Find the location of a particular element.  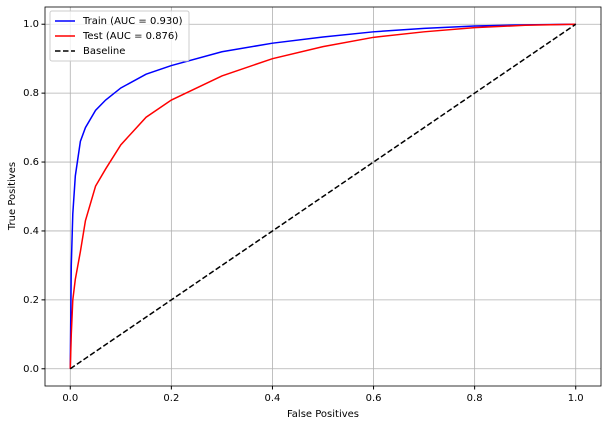

x-tick-label: 1.0 is located at coordinates (576, 398).